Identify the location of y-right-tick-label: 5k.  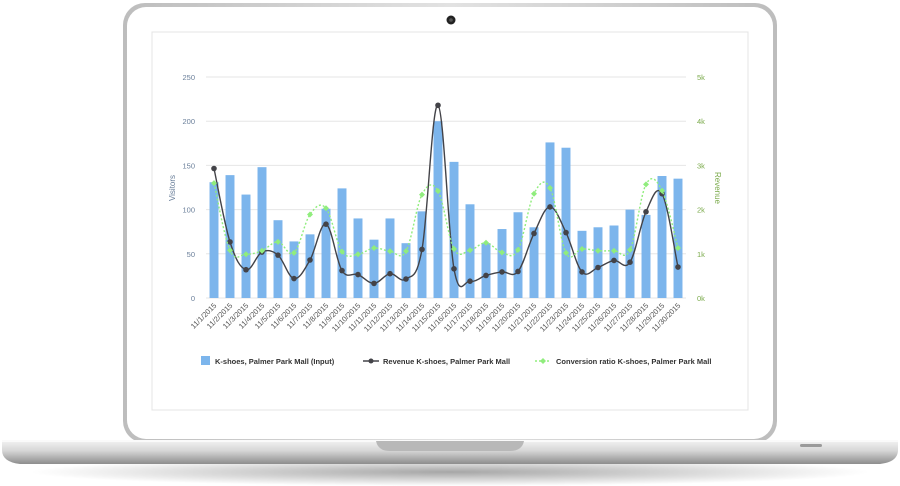
(701, 77).